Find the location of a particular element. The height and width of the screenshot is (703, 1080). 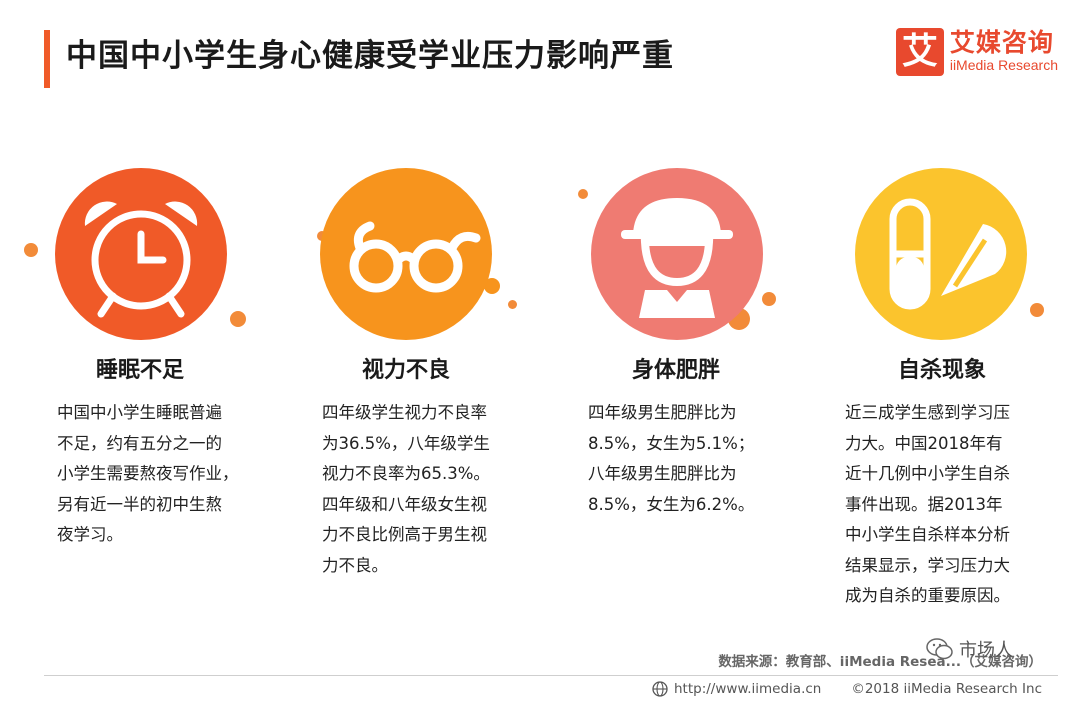

text-line: 视力不良率为65.3%。 is located at coordinates (406, 473).